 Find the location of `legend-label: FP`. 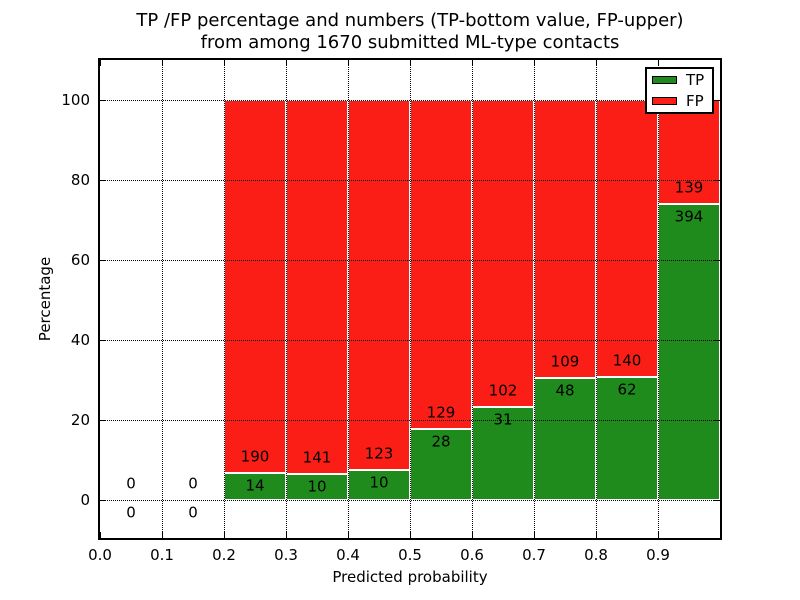

legend-label: FP is located at coordinates (695, 100).